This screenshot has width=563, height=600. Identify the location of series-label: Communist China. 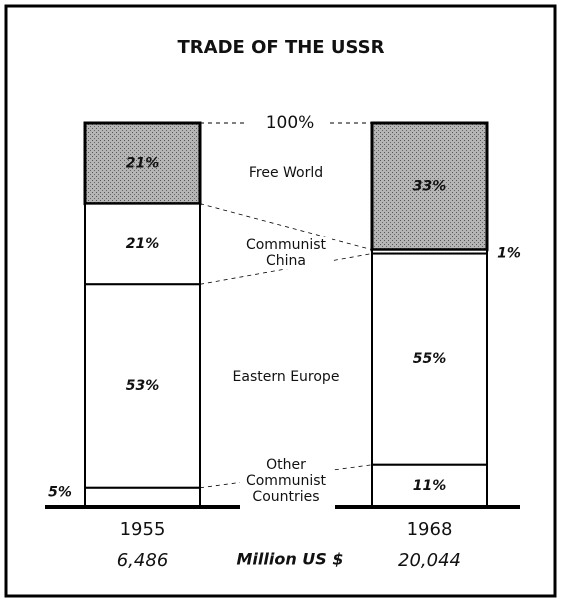
(286, 253).